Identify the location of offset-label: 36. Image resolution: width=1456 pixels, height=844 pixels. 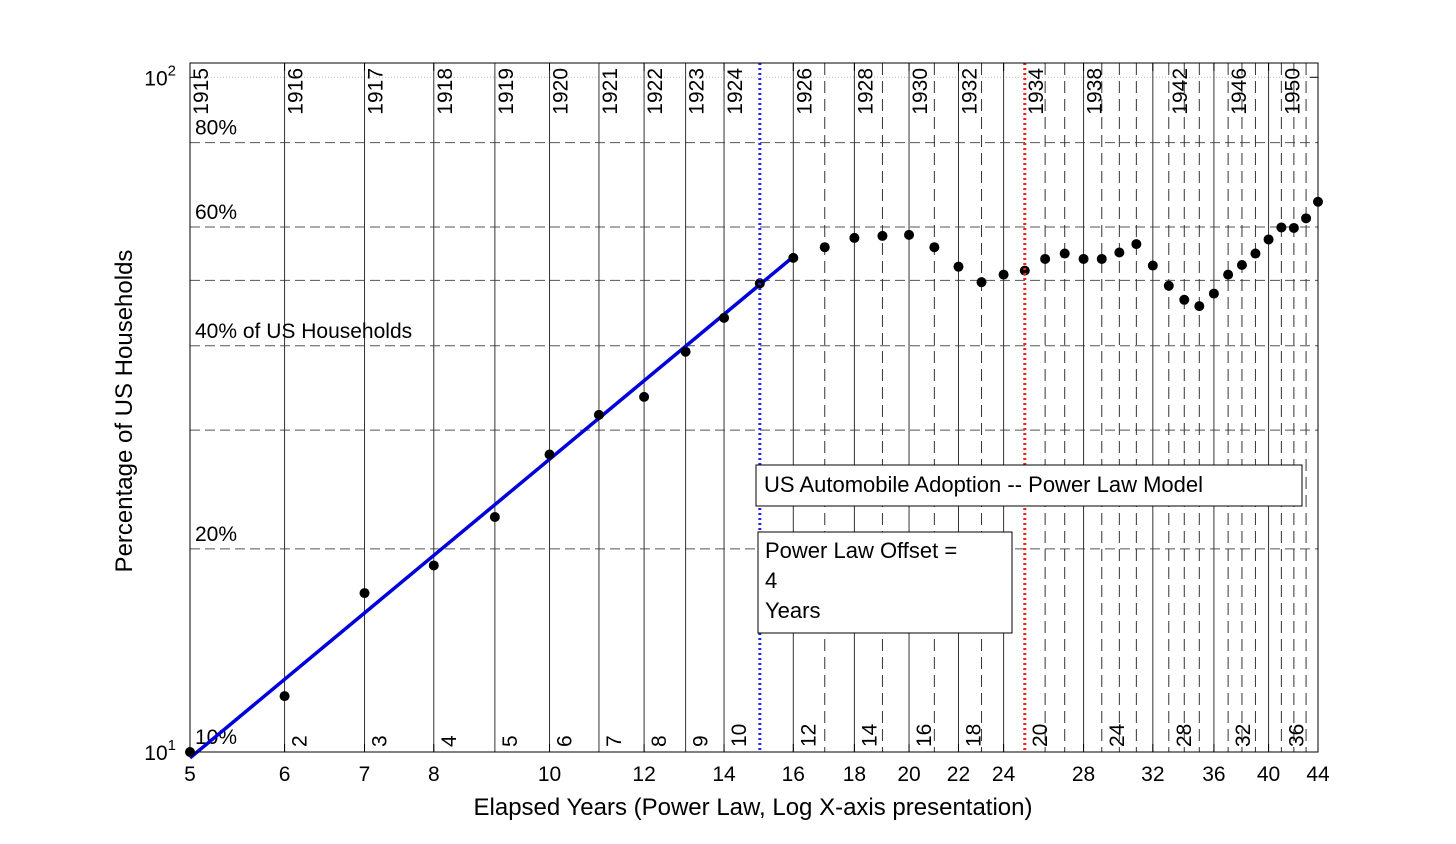
(1296, 735).